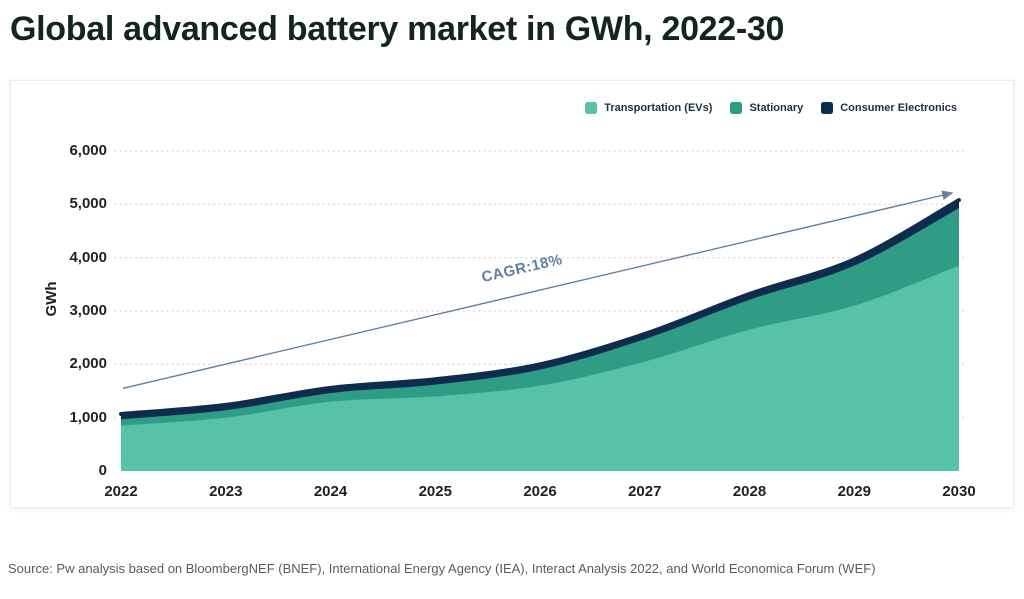 This screenshot has height=599, width=1024. I want to click on cagr-annotation: CAGR:18%, so click(522, 268).